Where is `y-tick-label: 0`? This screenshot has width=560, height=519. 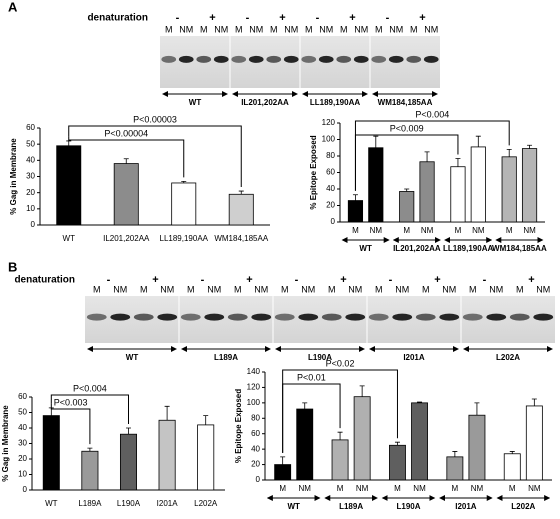
y-tick-label: 0 is located at coordinates (258, 479).